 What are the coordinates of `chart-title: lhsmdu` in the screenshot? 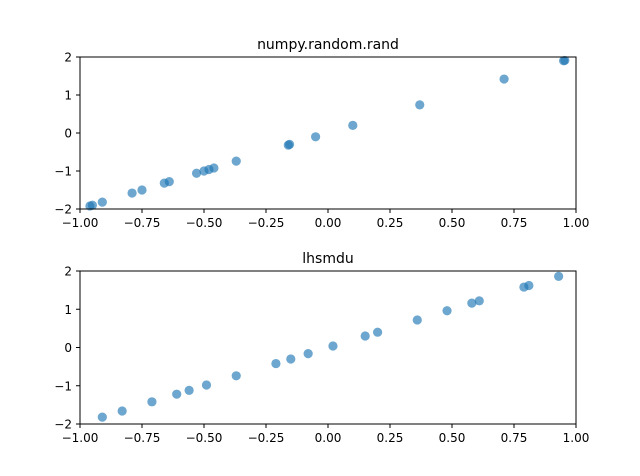 It's located at (327, 259).